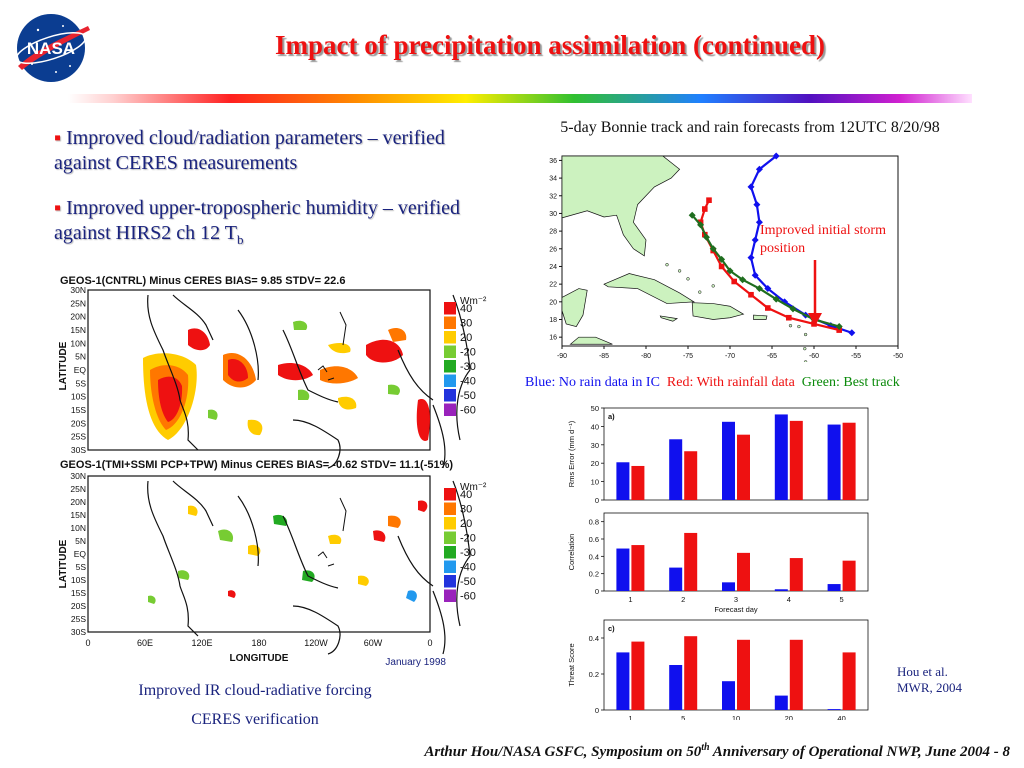 Image resolution: width=1024 pixels, height=768 pixels. What do you see at coordinates (80, 357) in the screenshot?
I see `heatmap-y-tick: 5N` at bounding box center [80, 357].